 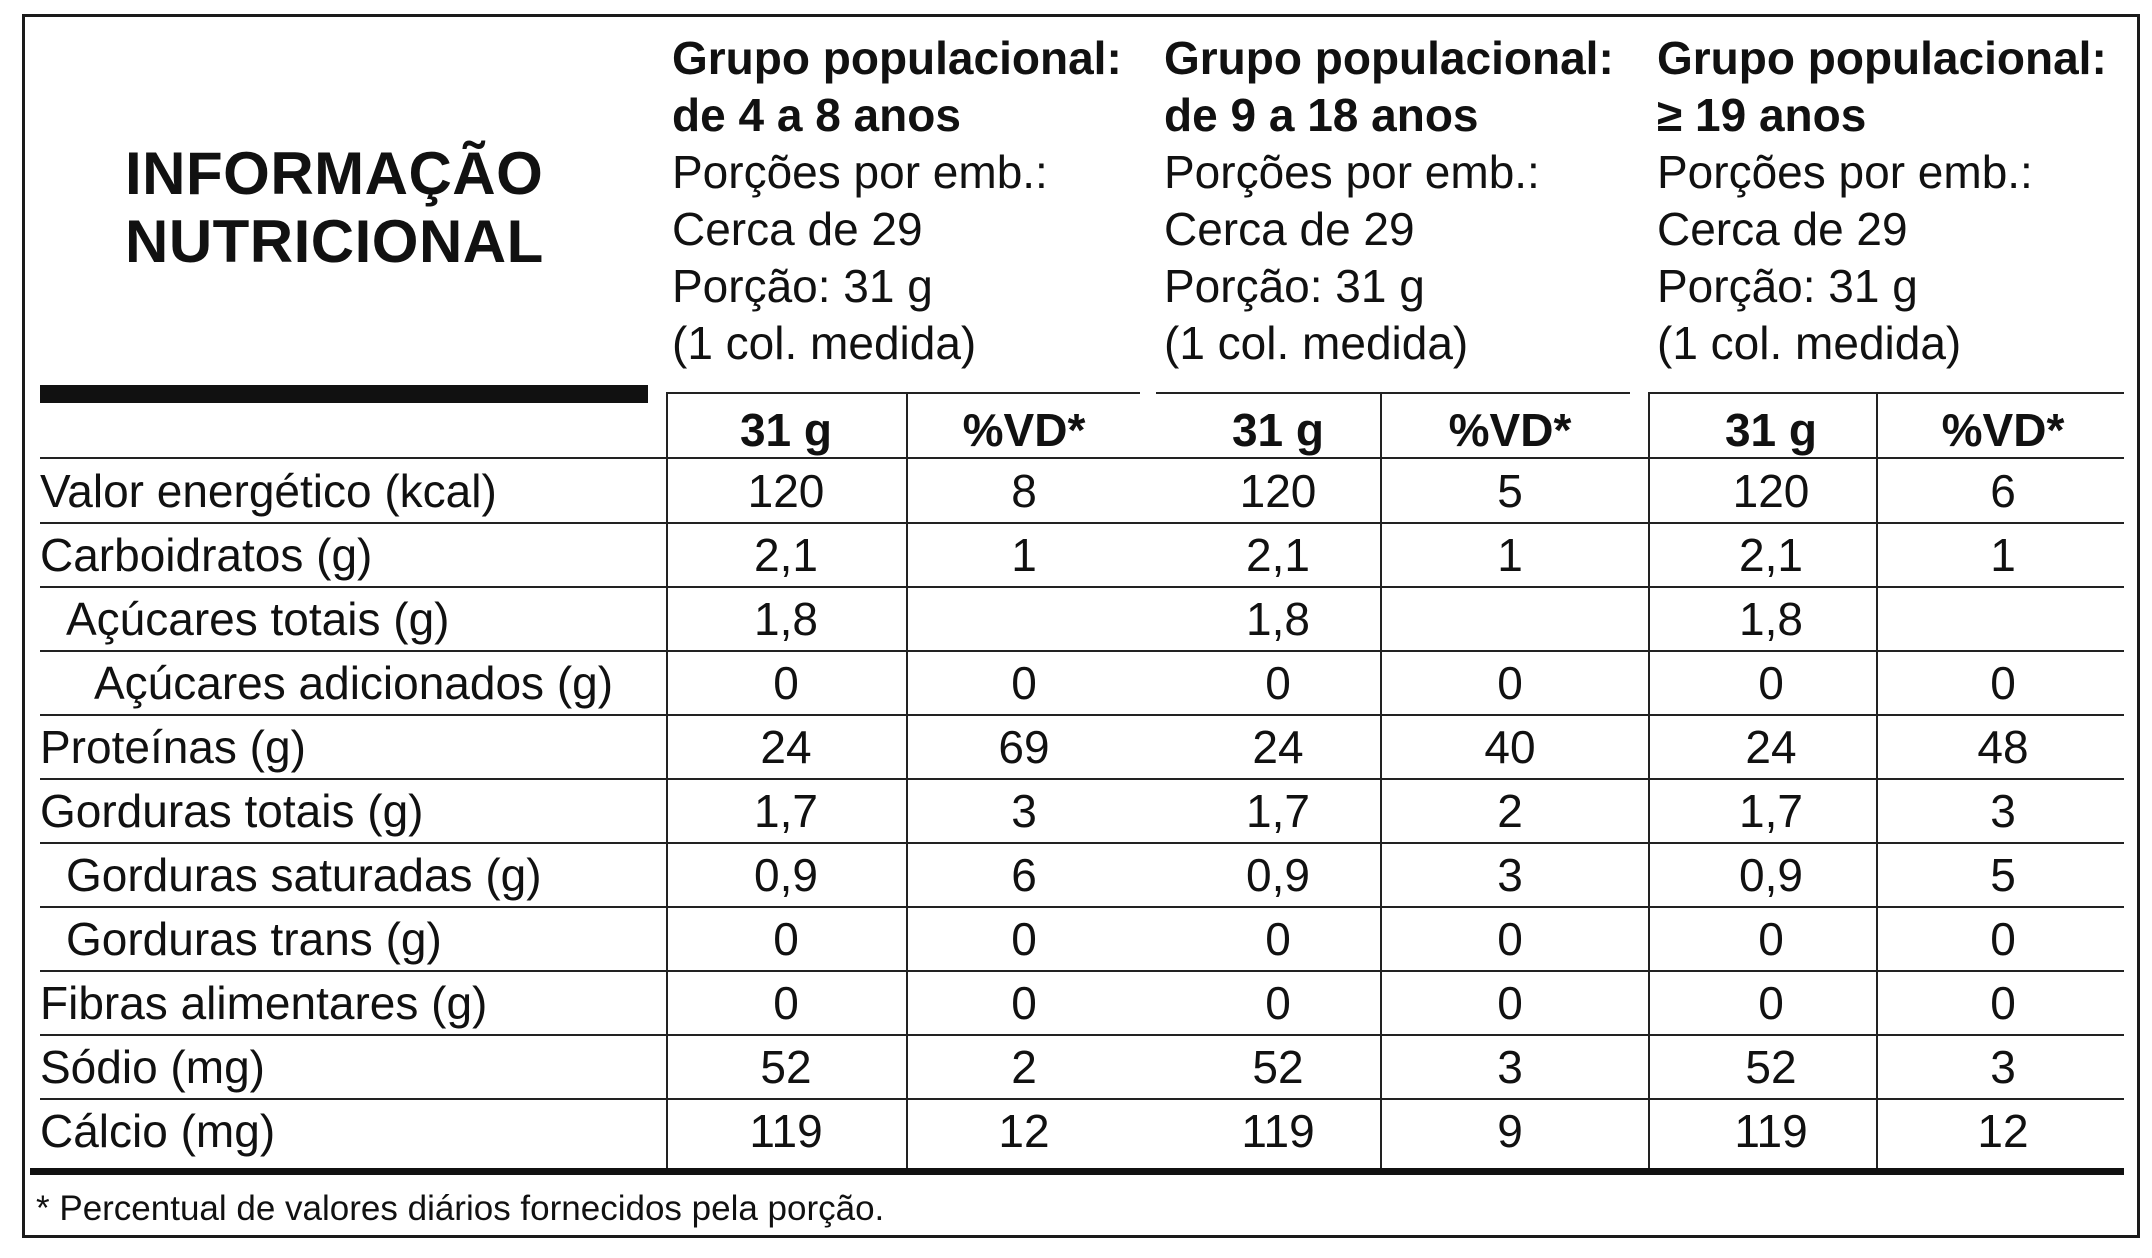 I want to click on dv-value: 48, so click(x=2003, y=747).